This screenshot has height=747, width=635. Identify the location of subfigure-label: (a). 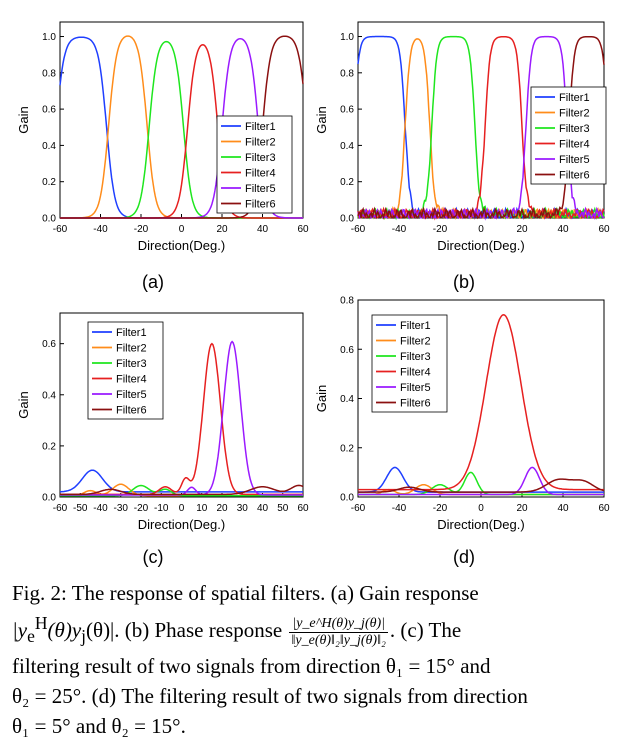
(153, 282).